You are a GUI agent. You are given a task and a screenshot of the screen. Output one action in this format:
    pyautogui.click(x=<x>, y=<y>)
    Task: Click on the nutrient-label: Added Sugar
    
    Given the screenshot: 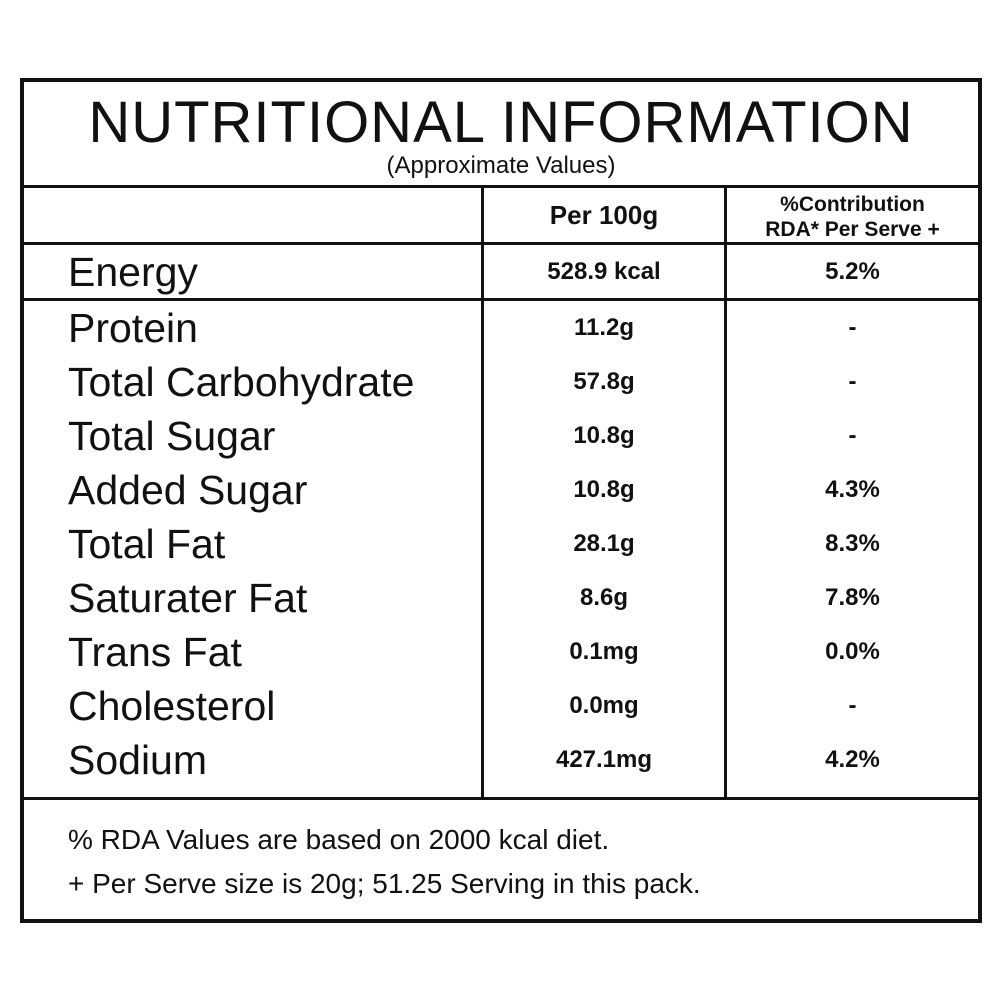 What is the action you would take?
    pyautogui.click(x=188, y=490)
    